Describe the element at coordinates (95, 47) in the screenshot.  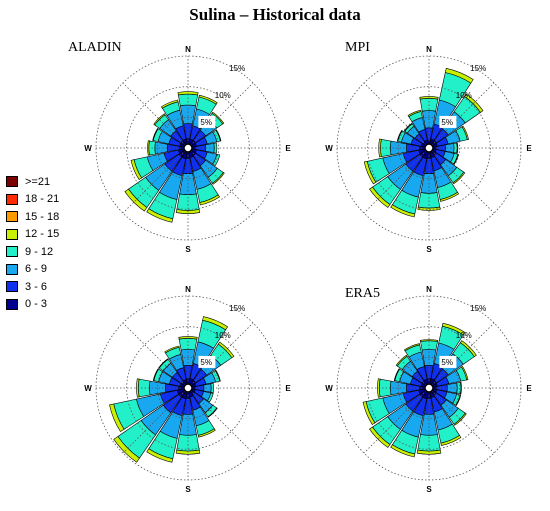
I see `panel-label-aladin: ALADIN` at that location.